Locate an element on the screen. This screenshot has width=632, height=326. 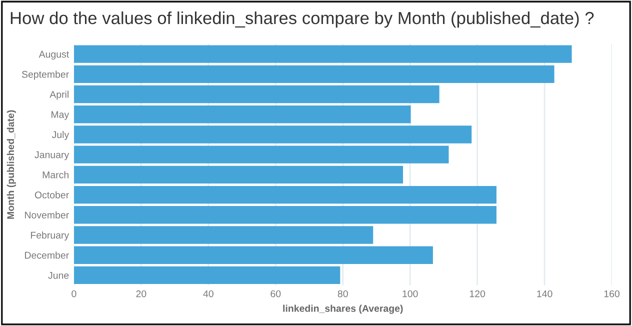
x-tick-label: 80 is located at coordinates (343, 294).